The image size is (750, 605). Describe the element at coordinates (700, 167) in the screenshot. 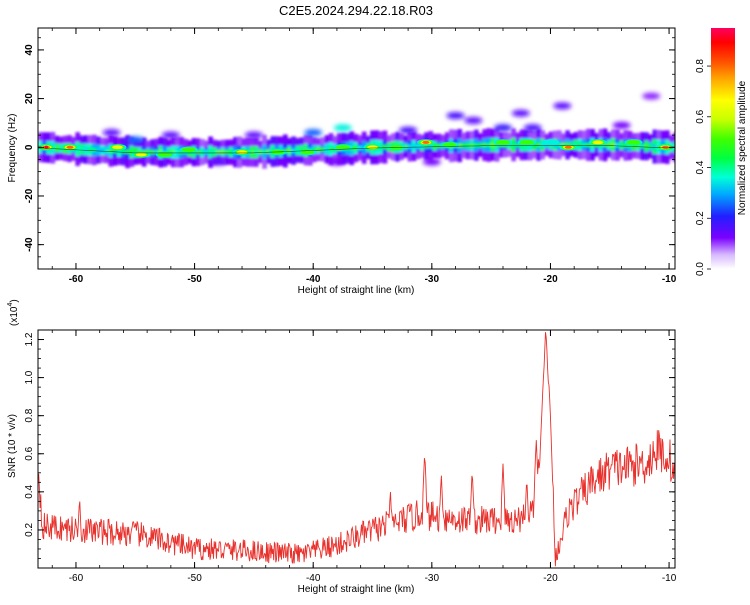

I see `colorbar-tick-label: 0.4` at that location.